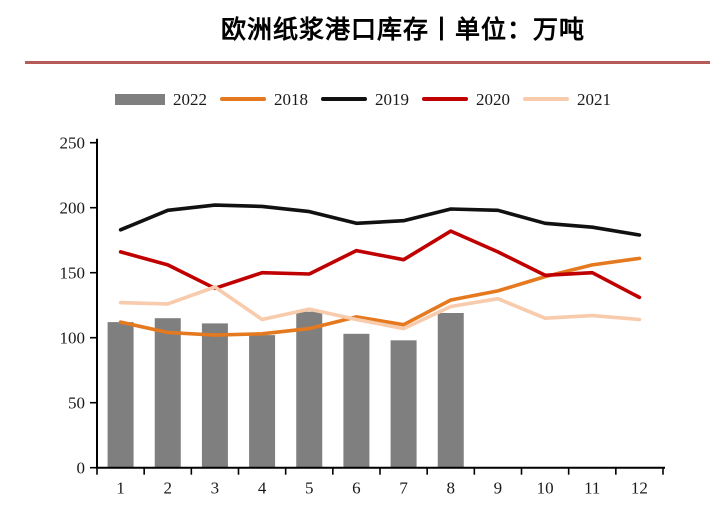 The image size is (726, 507). I want to click on y-axis-tick-label: 200, so click(73, 208).